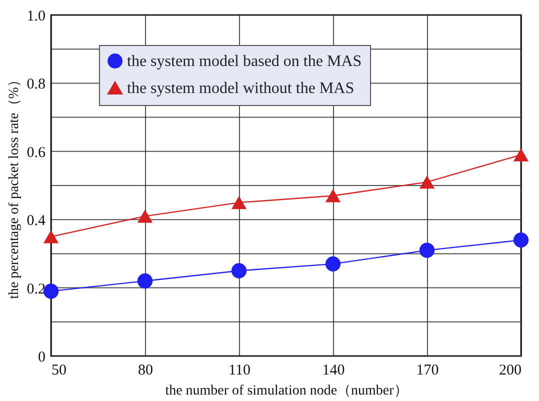 Image resolution: width=539 pixels, height=401 pixels. What do you see at coordinates (286, 391) in the screenshot?
I see `x-axis-title: the number of simulation node（number）` at bounding box center [286, 391].